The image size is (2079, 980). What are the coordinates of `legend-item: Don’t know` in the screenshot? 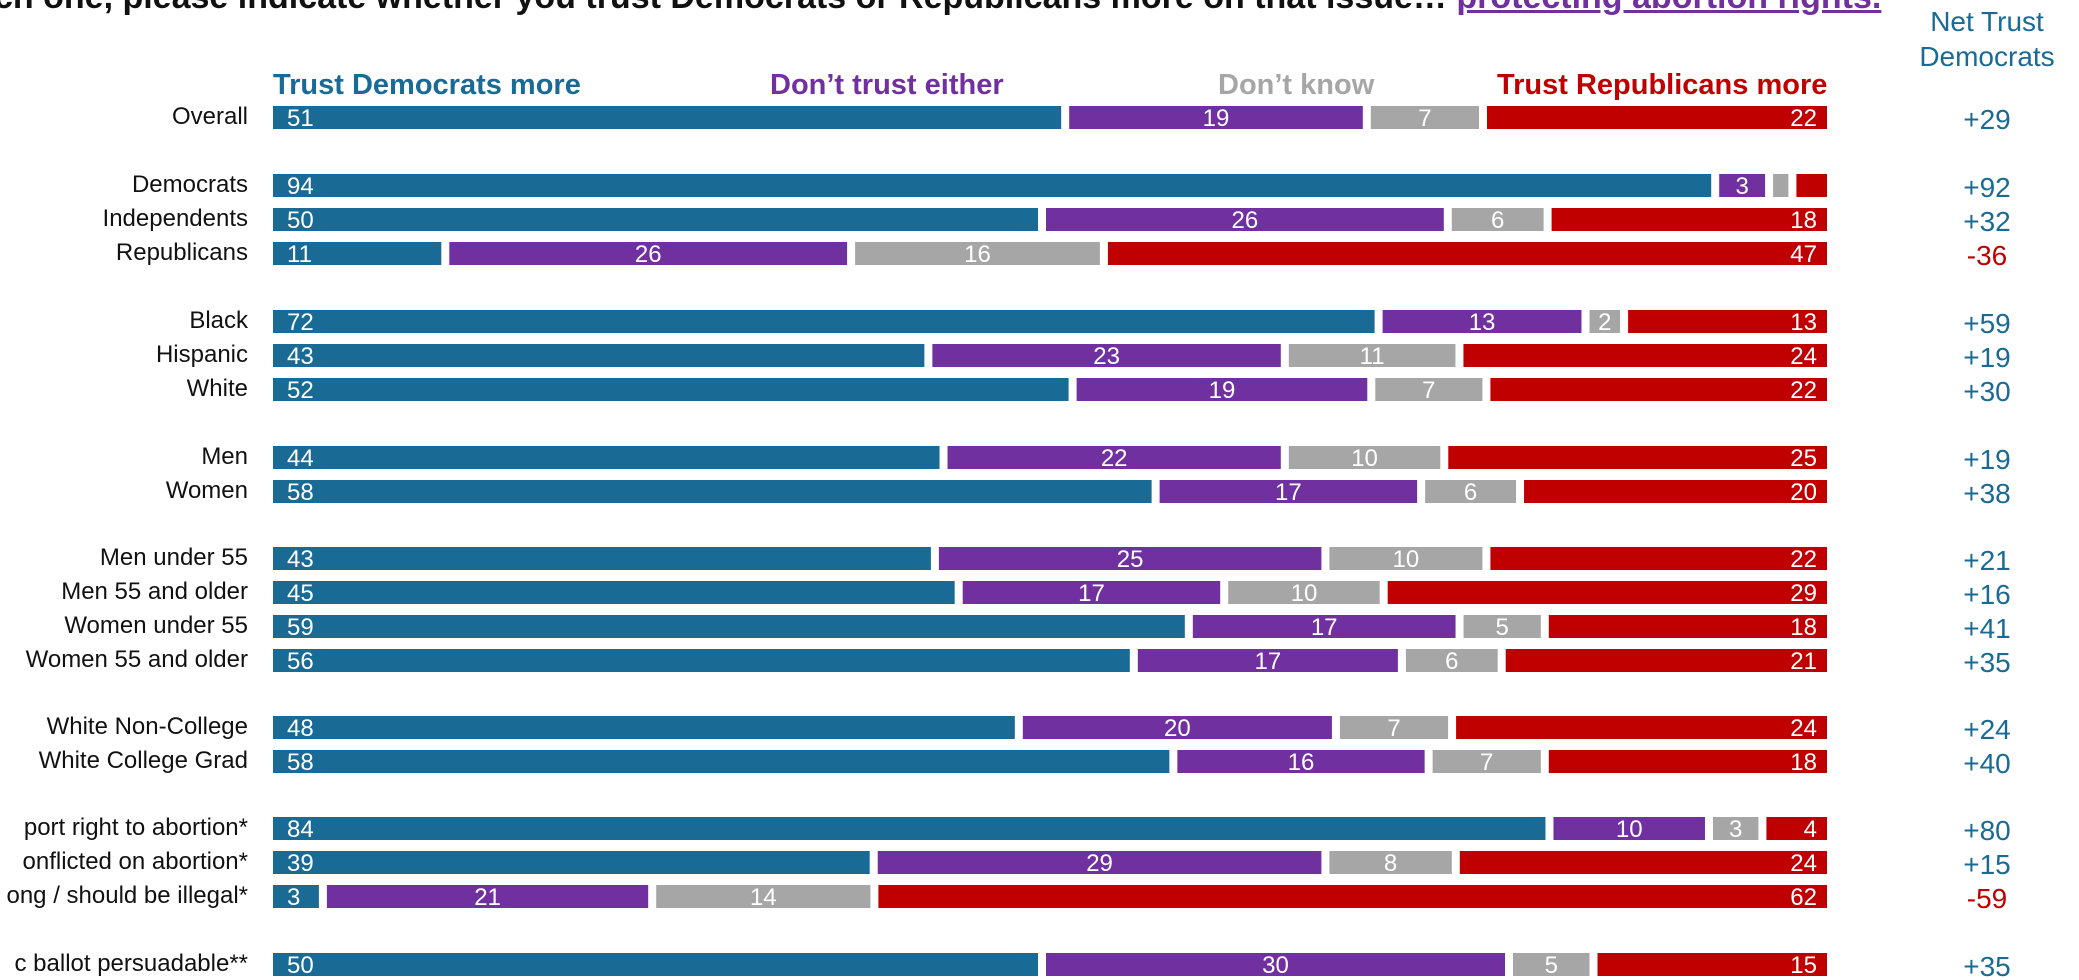 It's located at (1296, 85).